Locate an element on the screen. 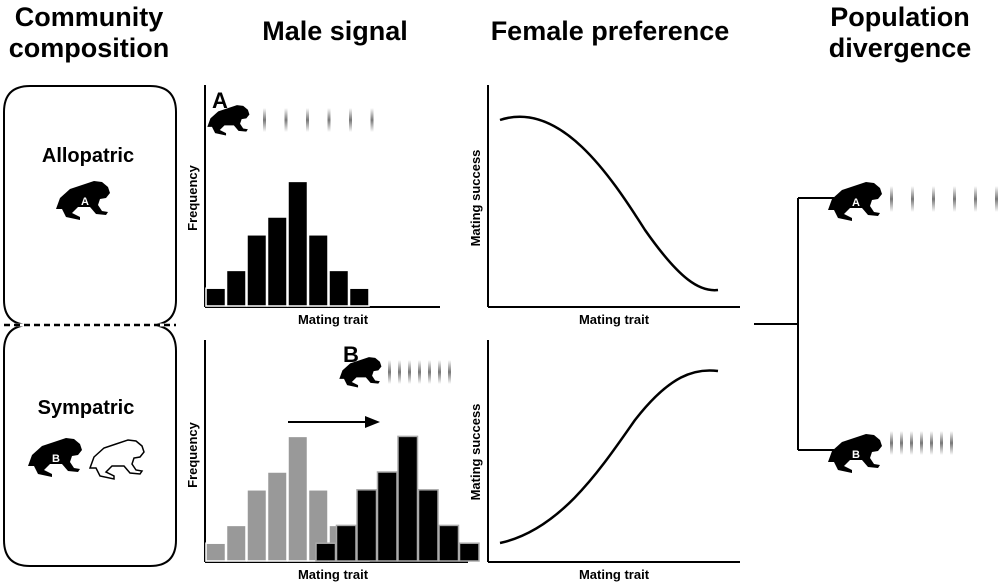 The width and height of the screenshot is (1000, 586). header-divergence-line: Population divergence is located at coordinates (900, 32).